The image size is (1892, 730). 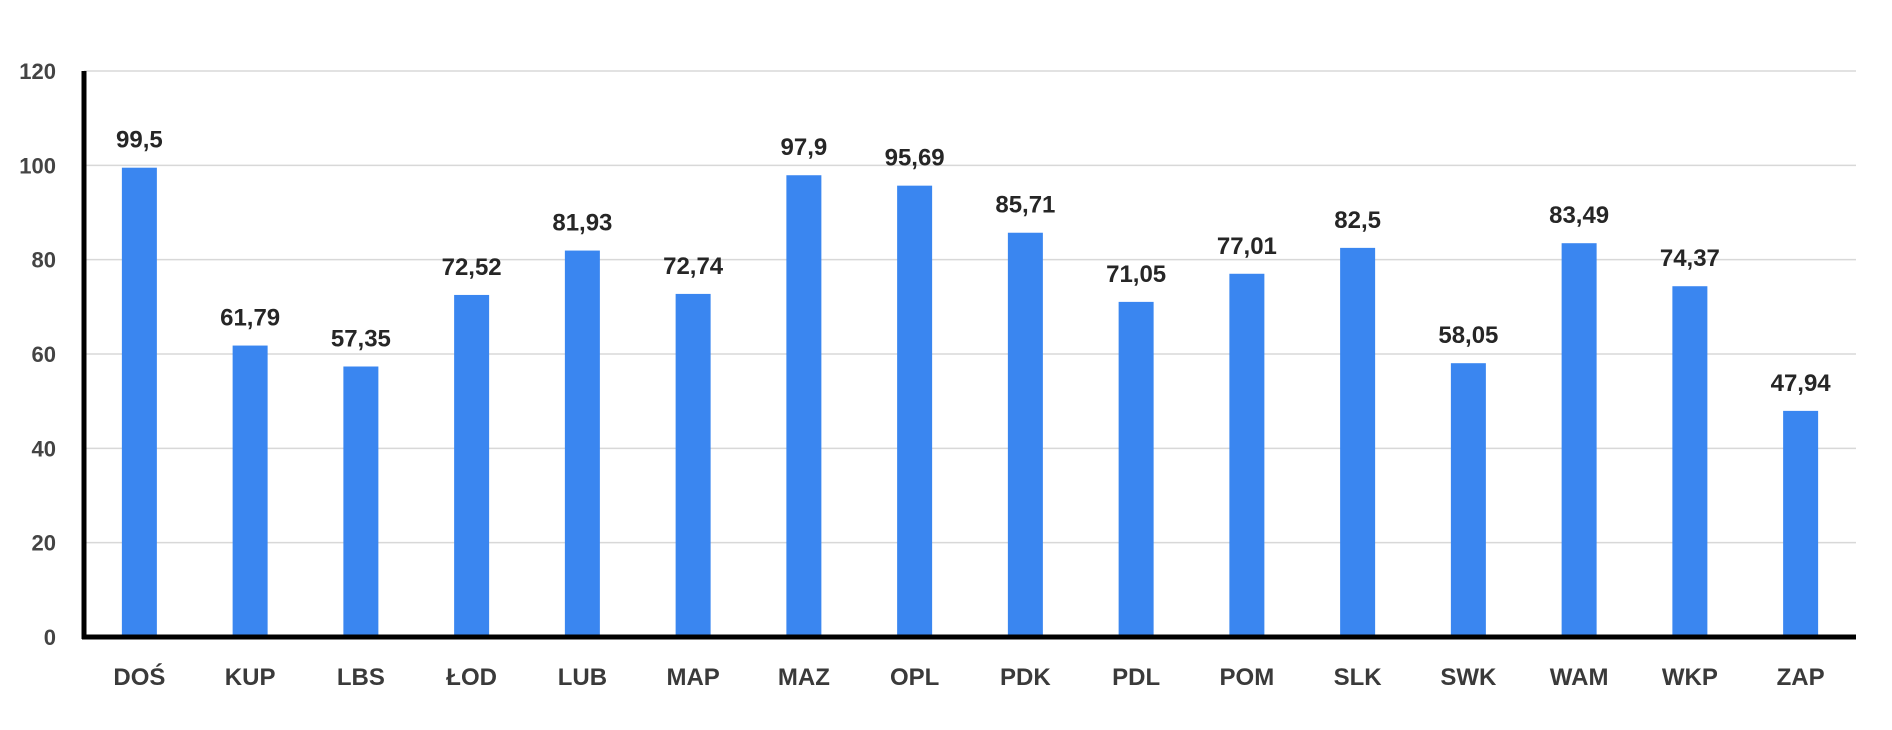 What do you see at coordinates (139, 140) in the screenshot?
I see `data-label: 99,5` at bounding box center [139, 140].